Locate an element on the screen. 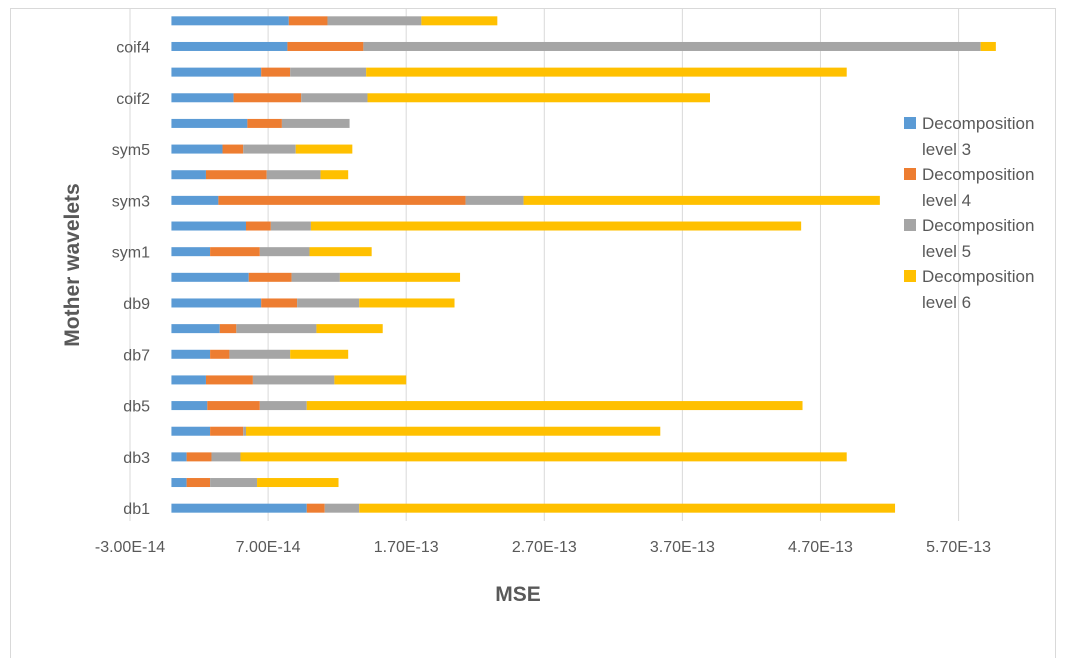  x-tick-label: 4.70E-13 is located at coordinates (820, 547).